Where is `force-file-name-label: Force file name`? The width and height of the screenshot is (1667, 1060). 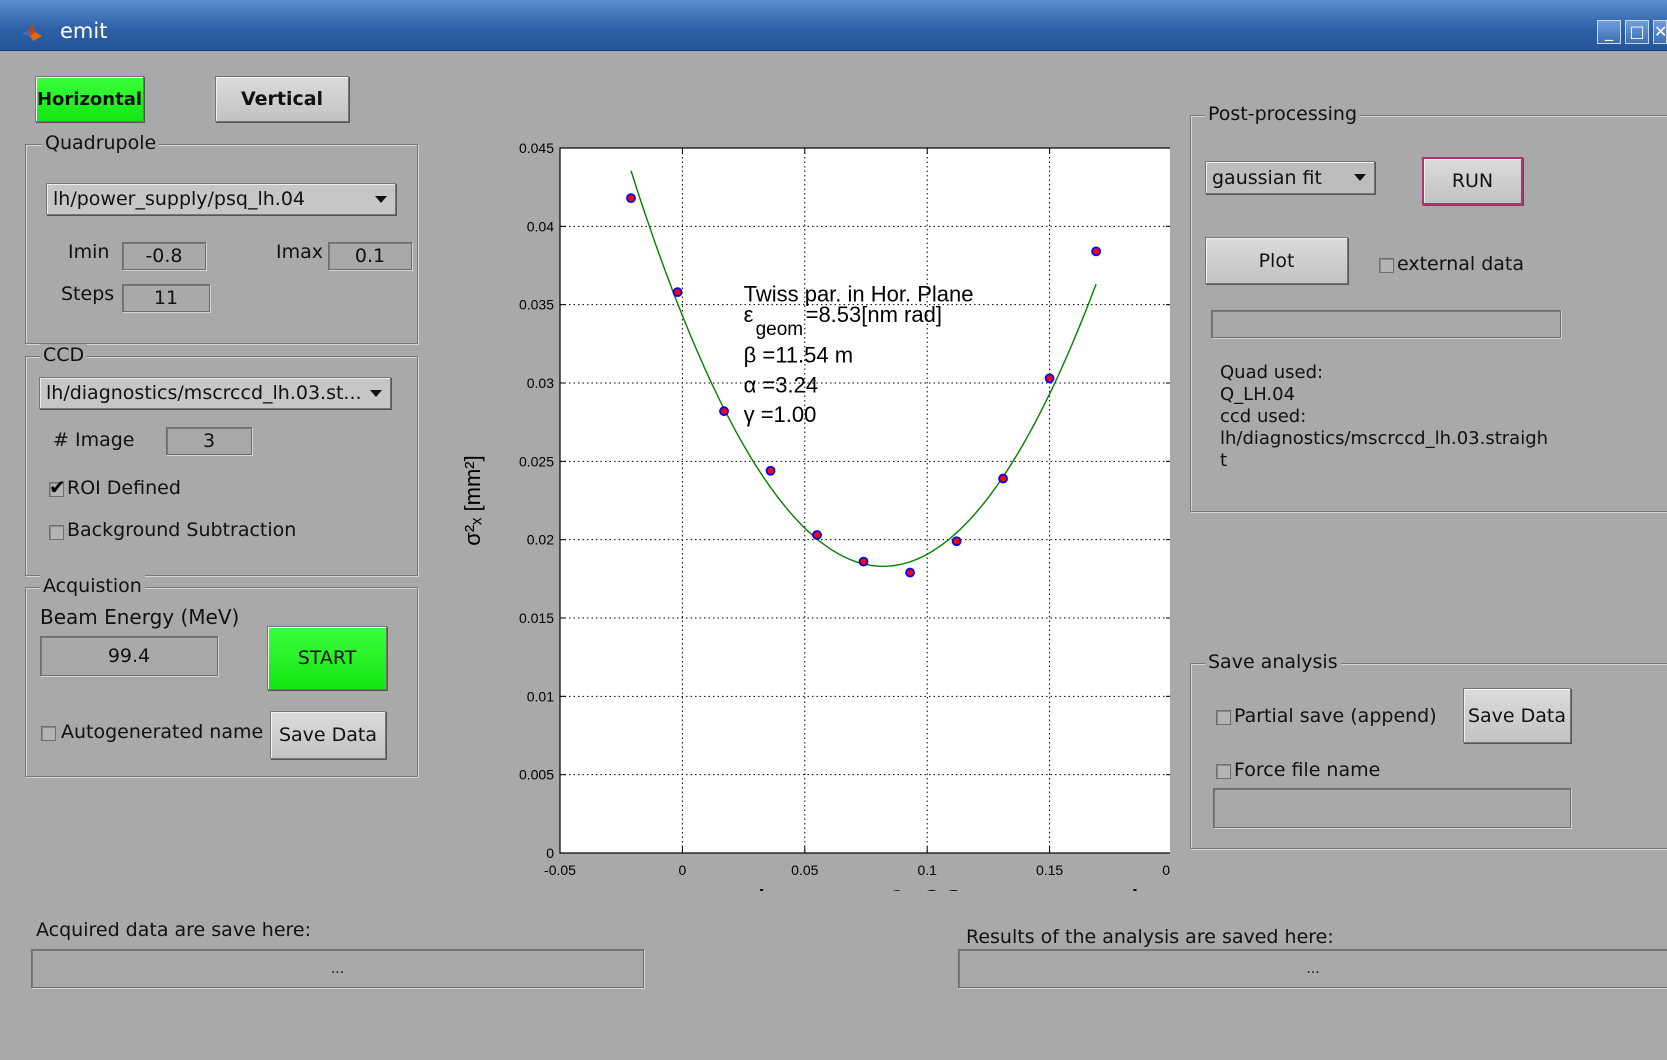 force-file-name-label: Force file name is located at coordinates (1307, 770).